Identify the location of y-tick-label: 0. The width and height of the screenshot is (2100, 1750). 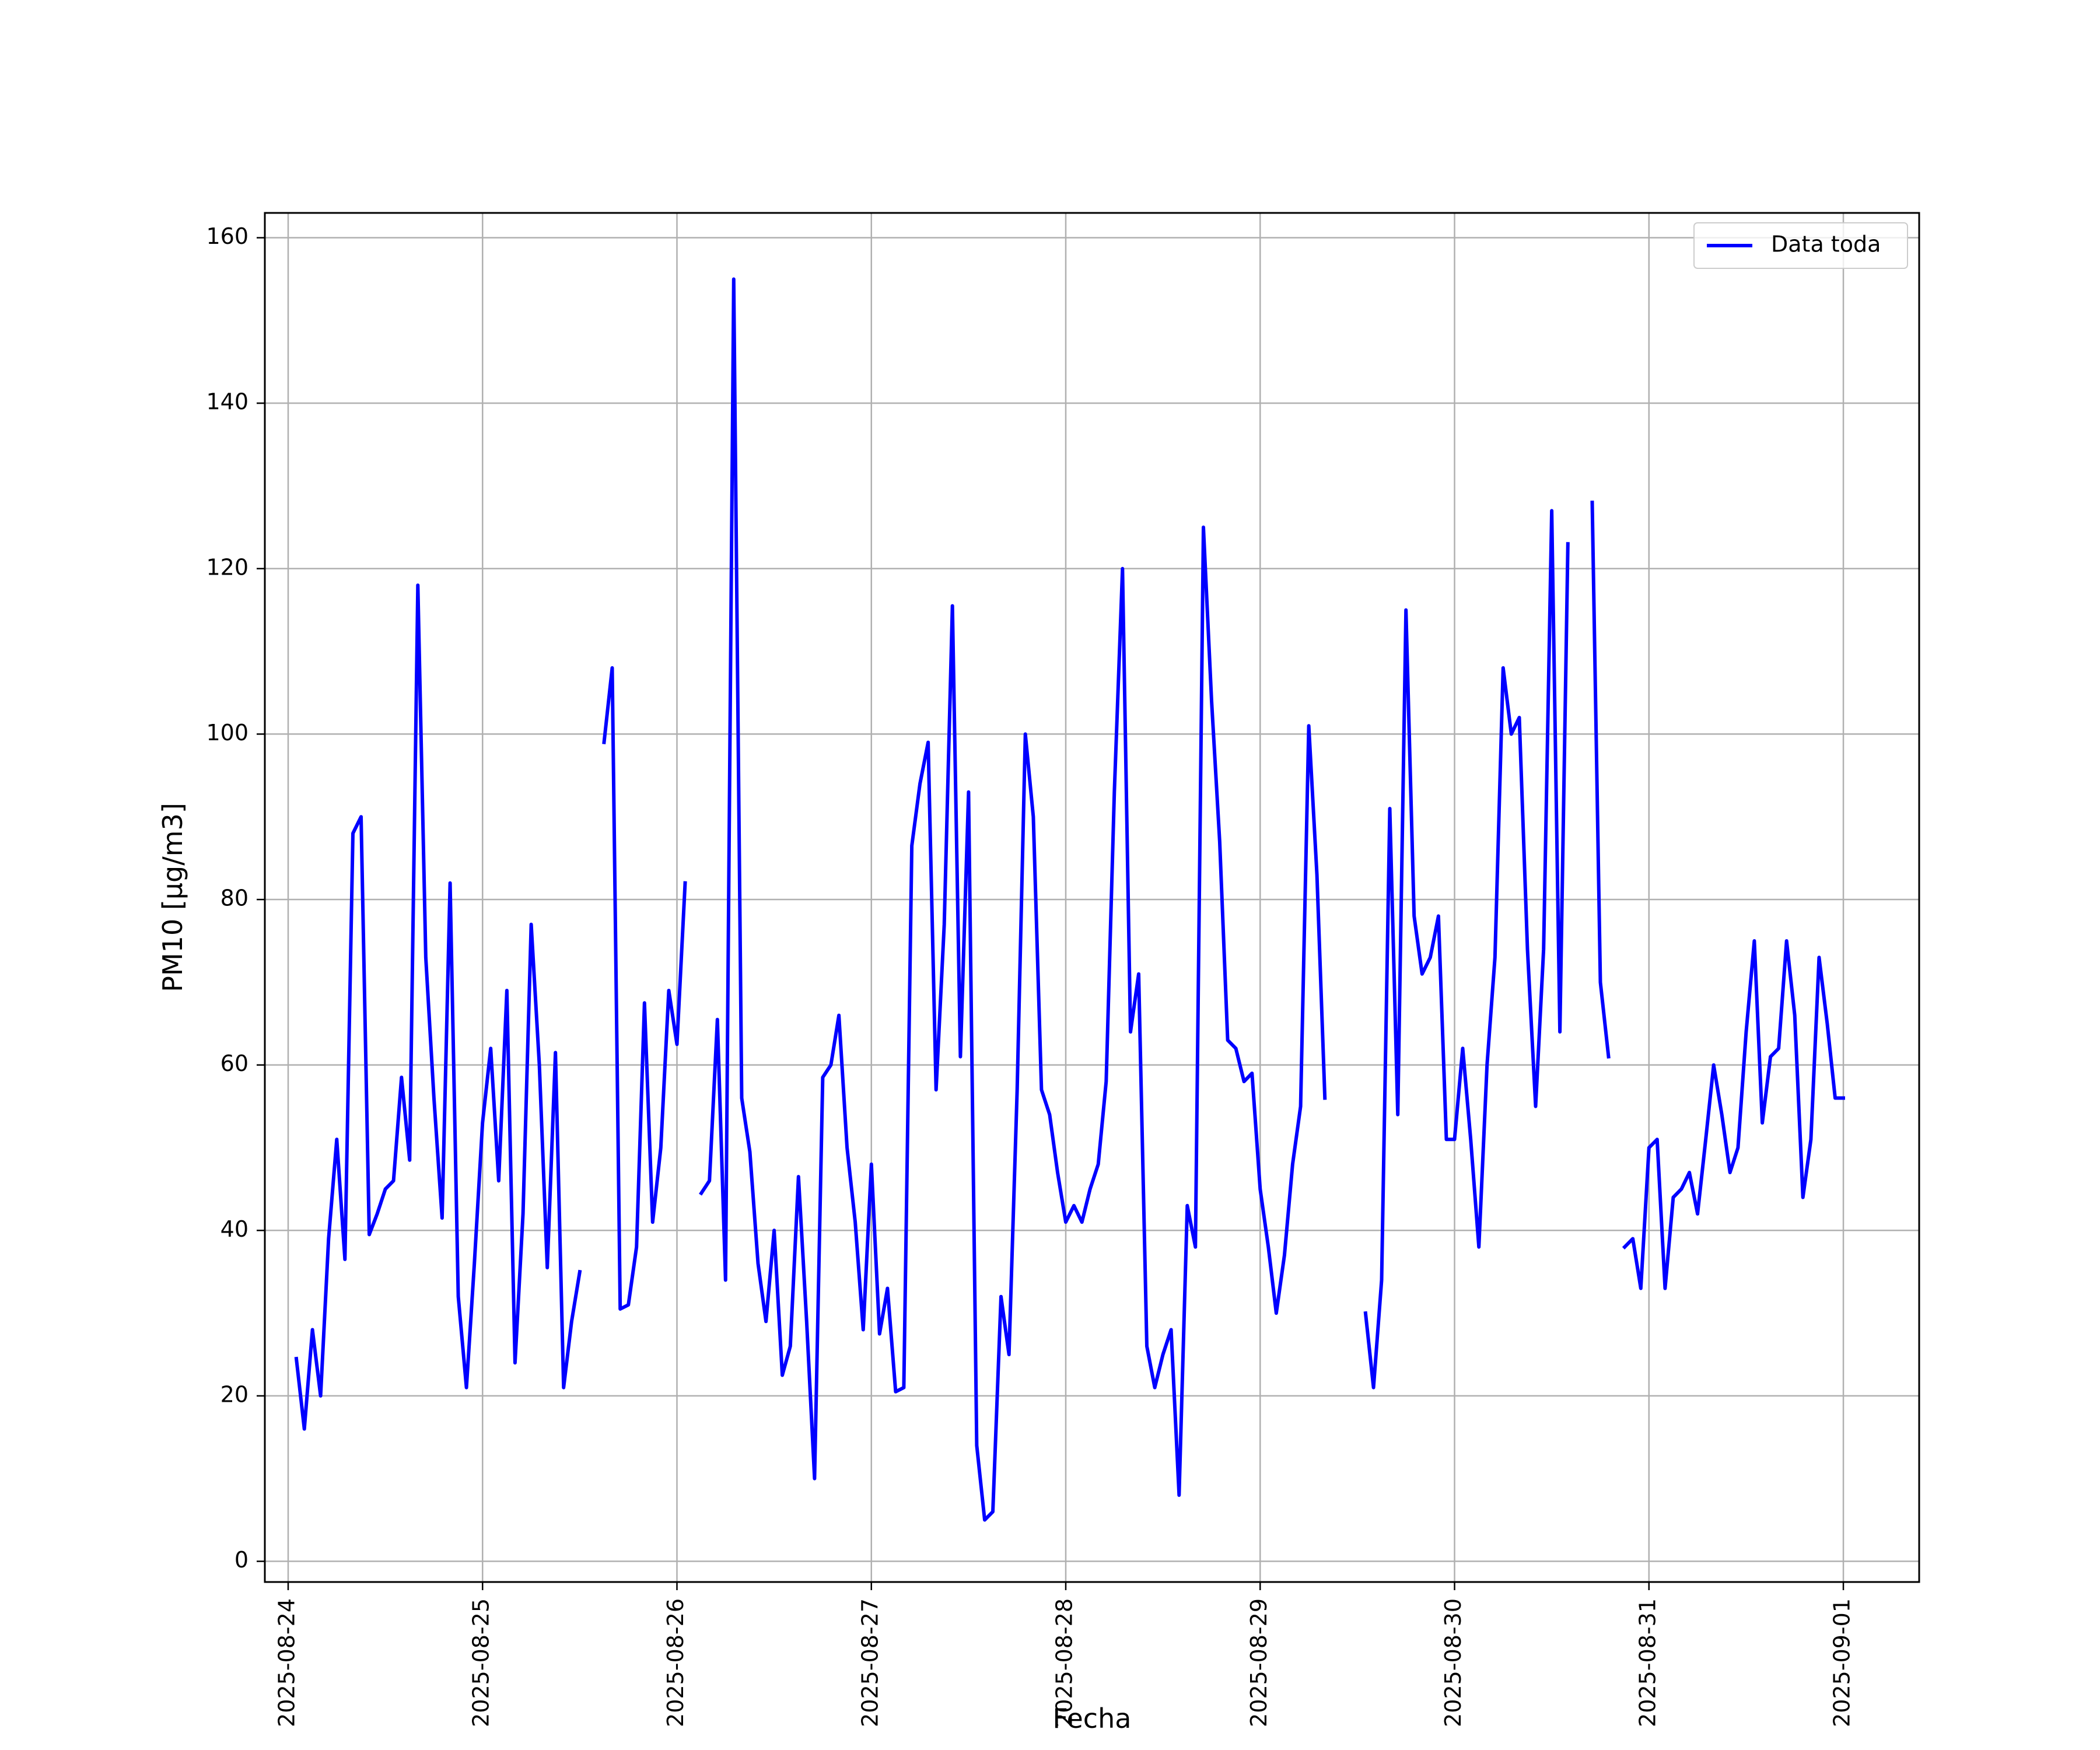
(242, 1560).